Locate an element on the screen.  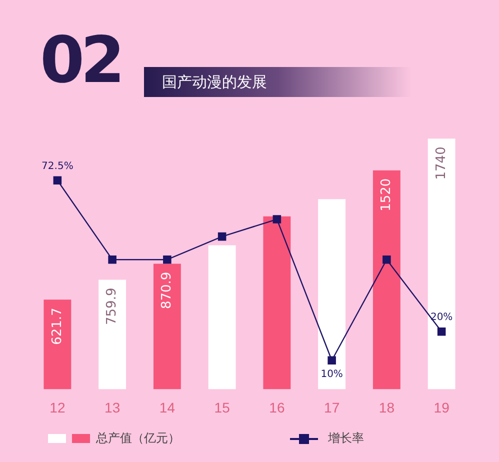
x-tick-label: 15 is located at coordinates (222, 407).